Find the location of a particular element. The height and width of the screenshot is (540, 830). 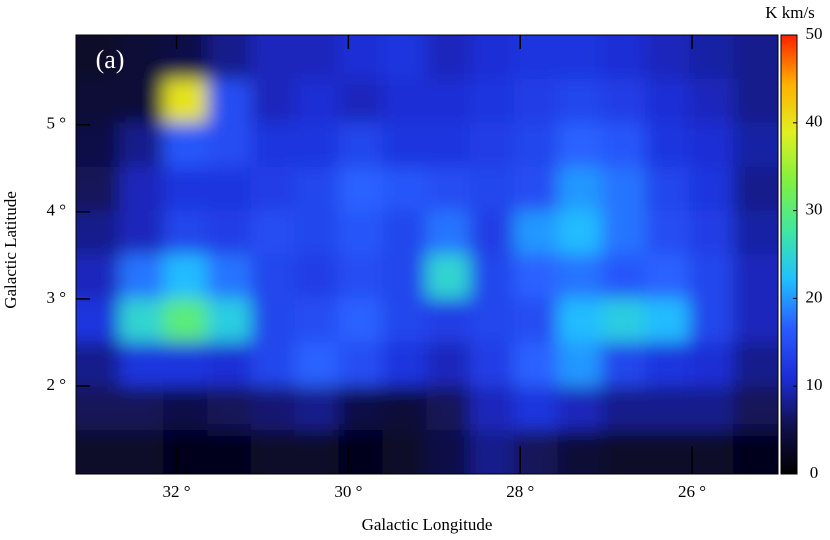

y-axis-label: Galactic Latitude is located at coordinates (10, 250).